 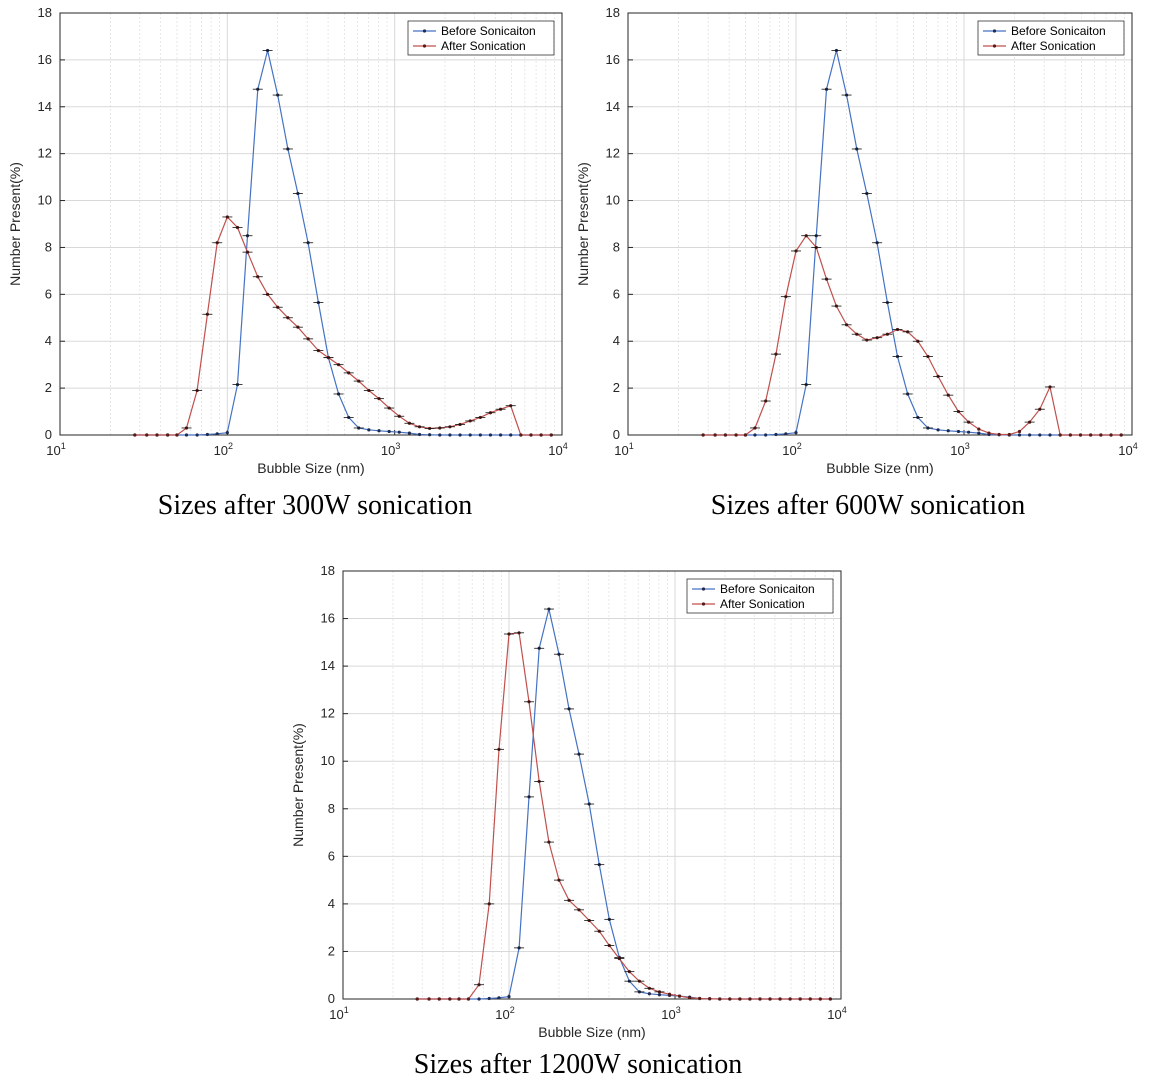 What do you see at coordinates (328, 760) in the screenshot?
I see `y-tick-label: 10` at bounding box center [328, 760].